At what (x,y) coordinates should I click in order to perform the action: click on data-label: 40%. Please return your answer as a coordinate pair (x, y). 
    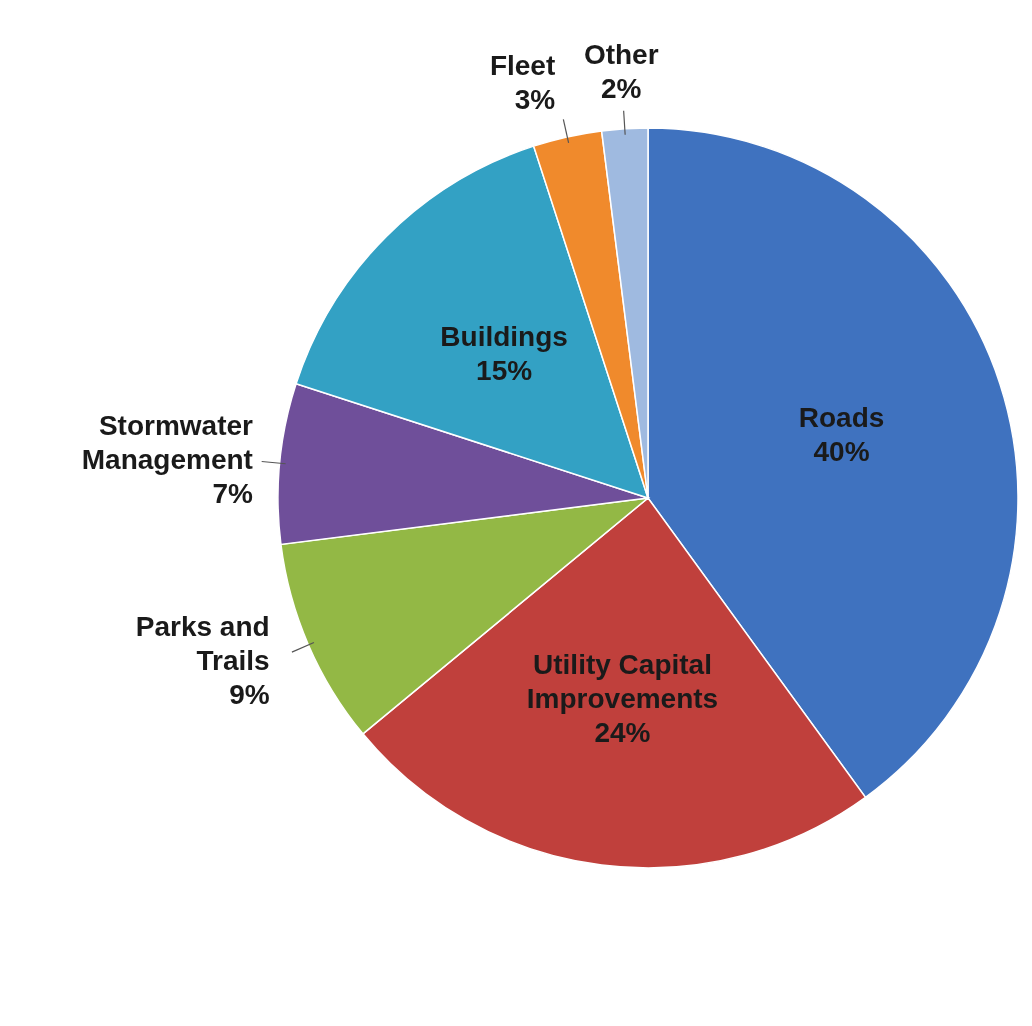
    Looking at the image, I should click on (841, 451).